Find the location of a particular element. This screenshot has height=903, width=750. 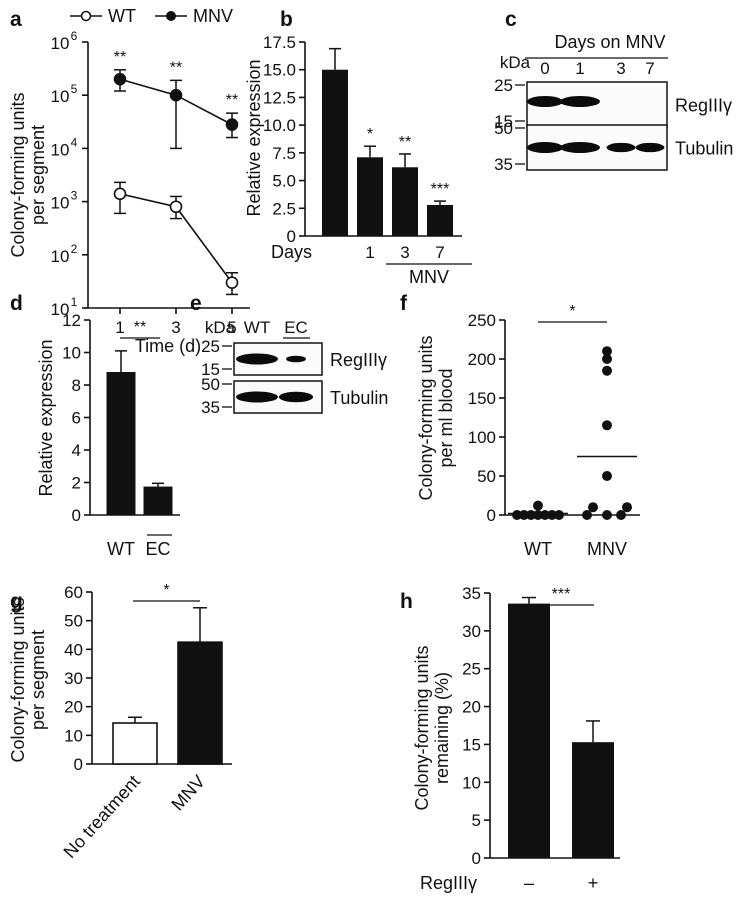

panel-d-y-label: Relative expression is located at coordinates (46, 417).